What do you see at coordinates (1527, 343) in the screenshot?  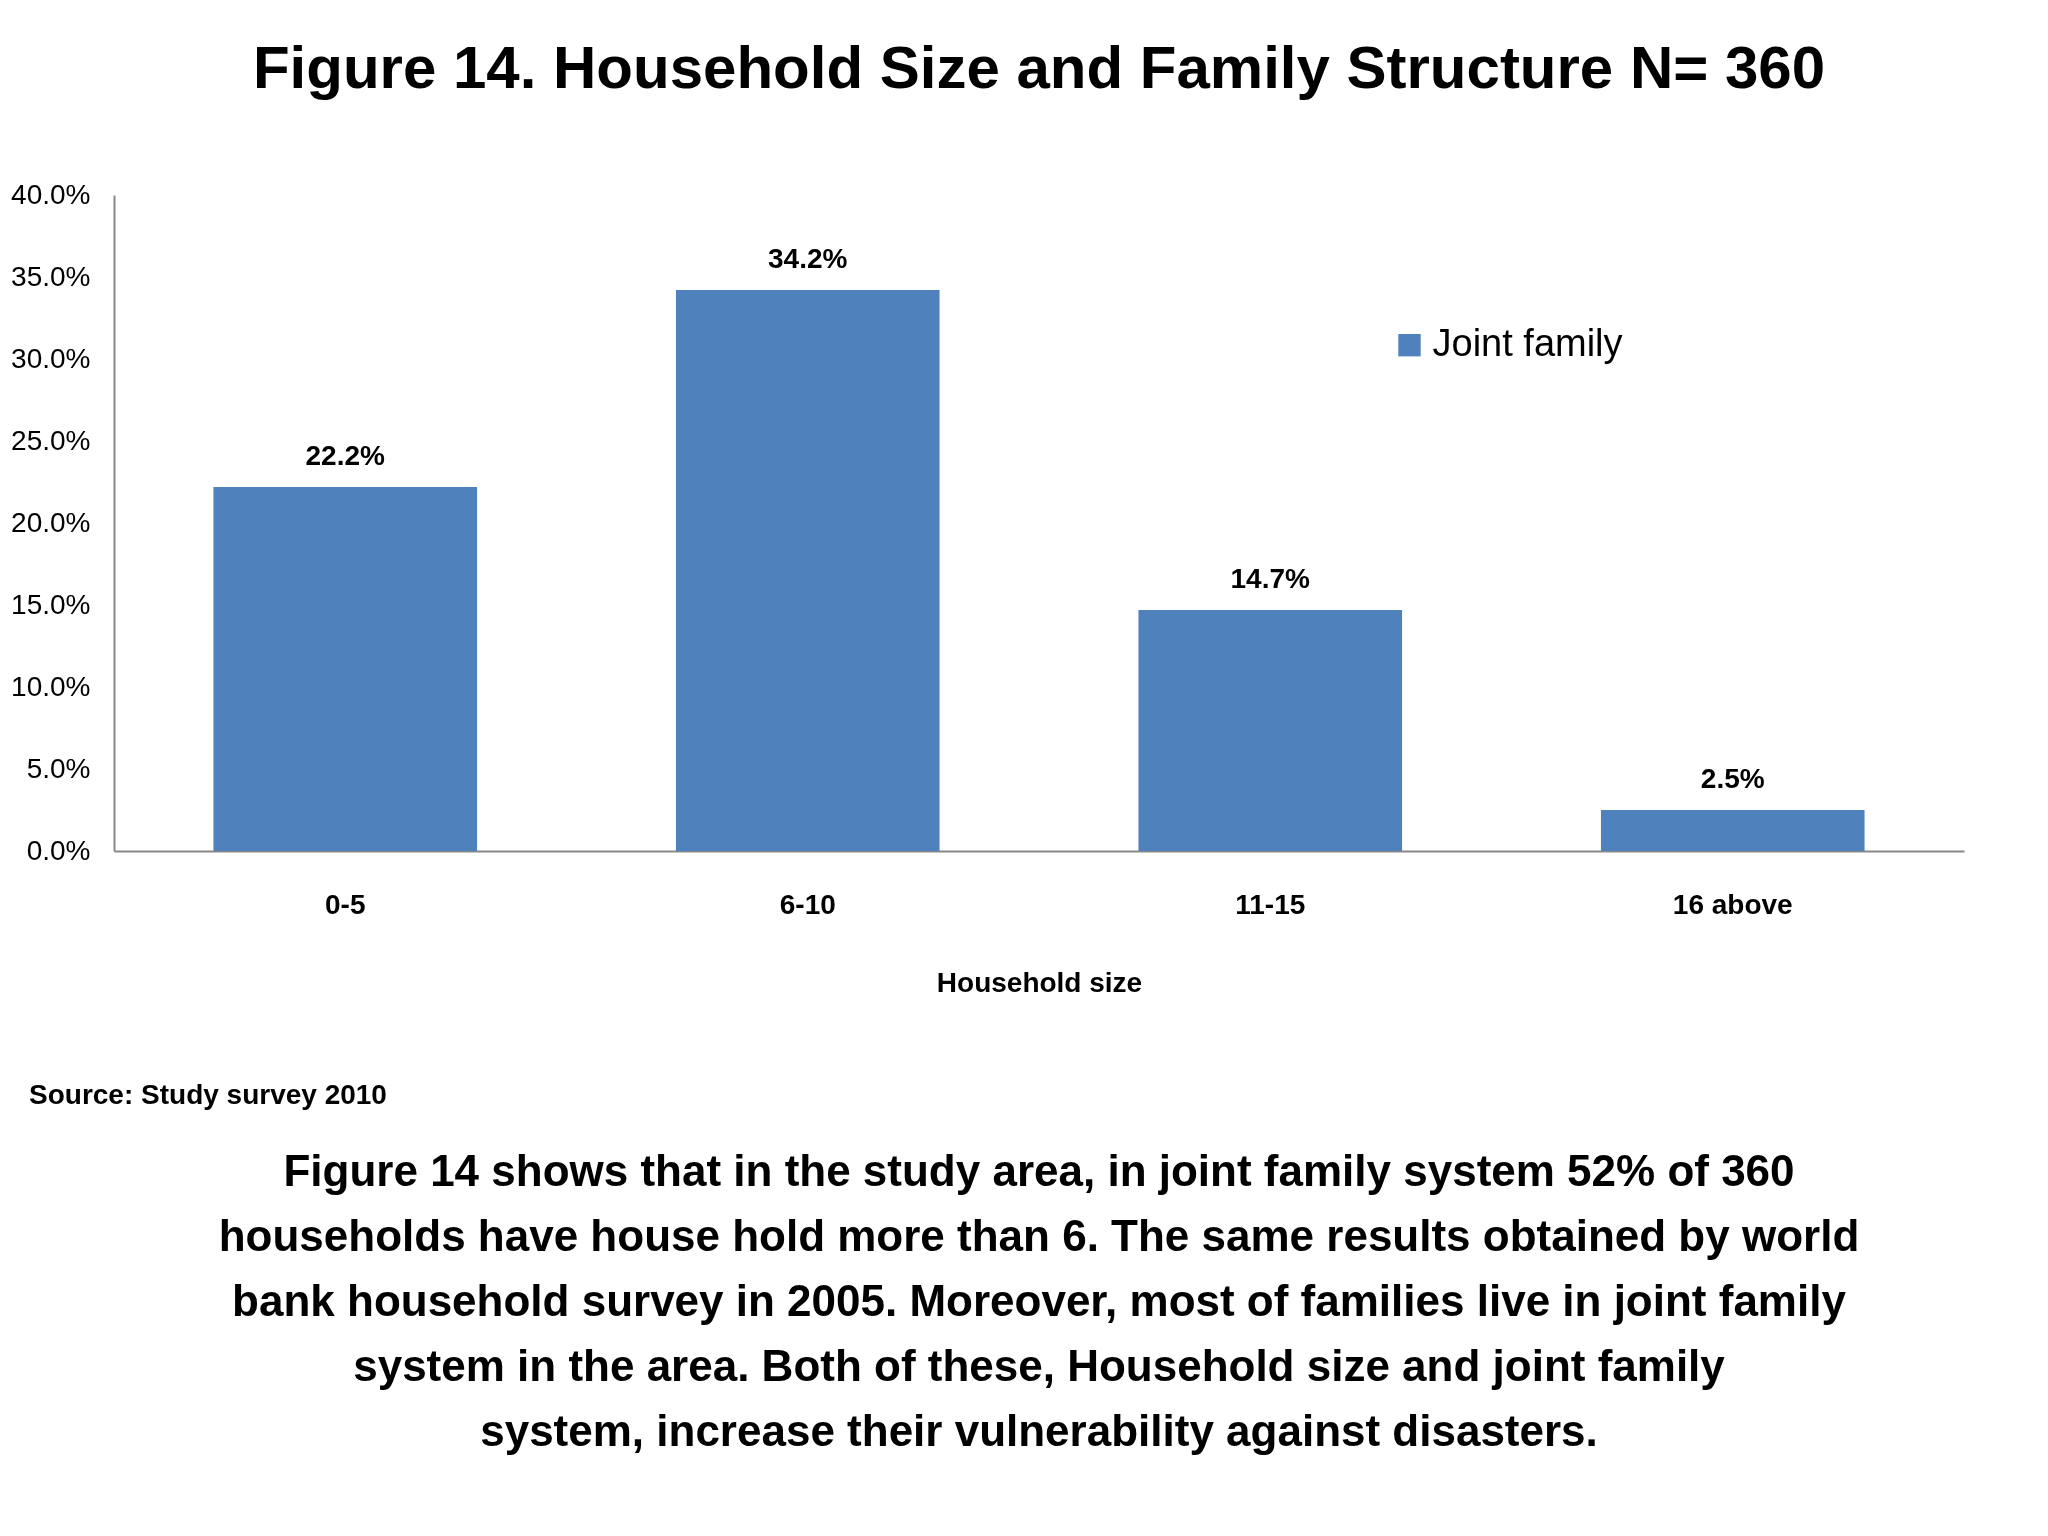 I see `legend-label: Joint family` at bounding box center [1527, 343].